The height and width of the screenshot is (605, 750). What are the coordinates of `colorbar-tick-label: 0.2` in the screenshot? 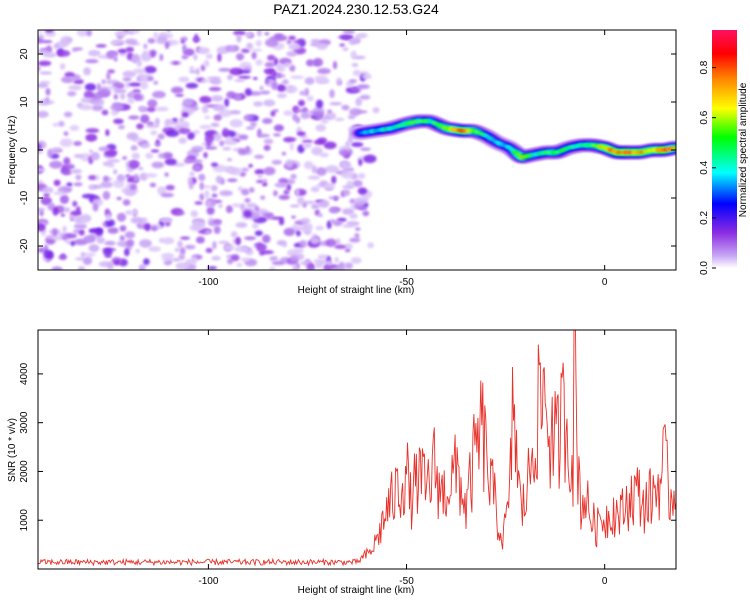 It's located at (704, 218).